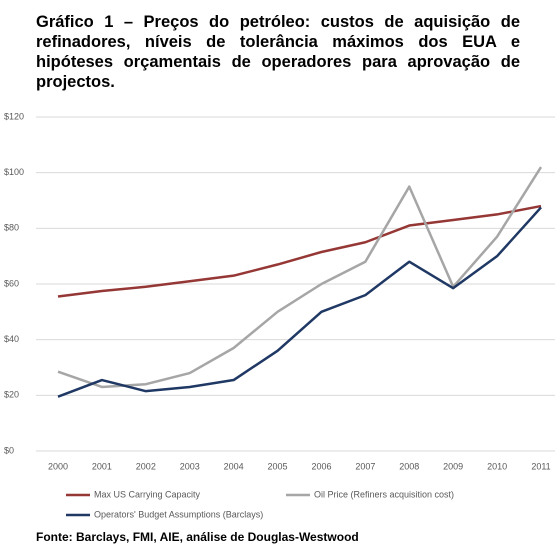 The image size is (559, 560). Describe the element at coordinates (14, 172) in the screenshot. I see `y-tick-label: $100` at that location.